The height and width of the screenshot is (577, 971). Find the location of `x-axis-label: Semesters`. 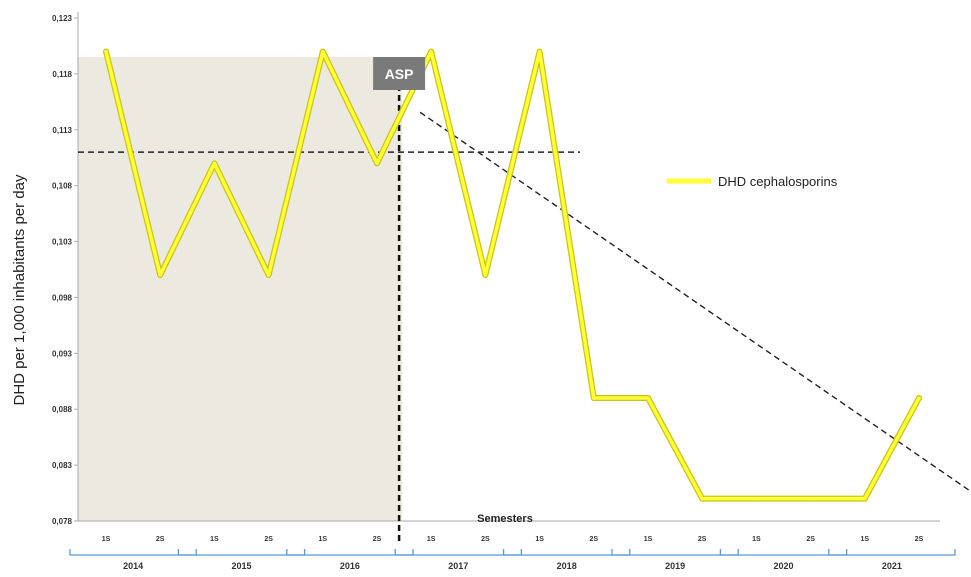

x-axis-label: Semesters is located at coordinates (505, 519).